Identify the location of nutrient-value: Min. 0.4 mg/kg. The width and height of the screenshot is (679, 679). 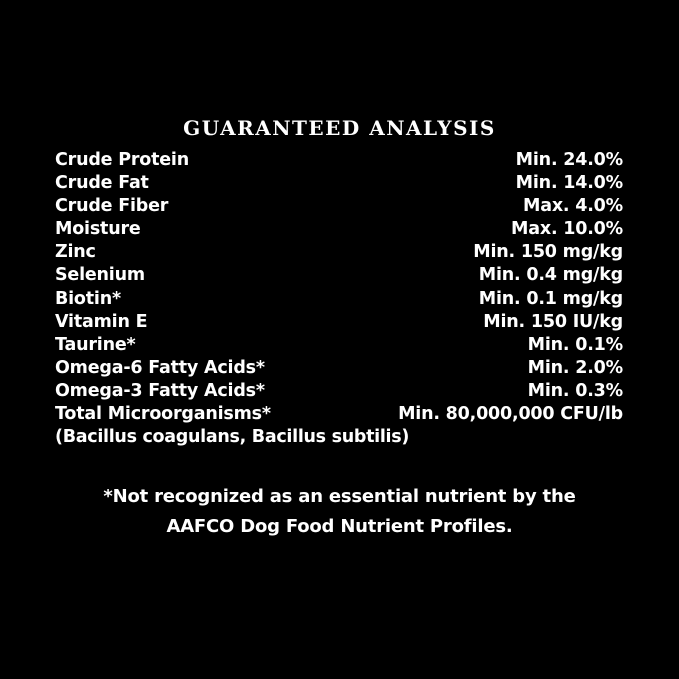
(550, 275).